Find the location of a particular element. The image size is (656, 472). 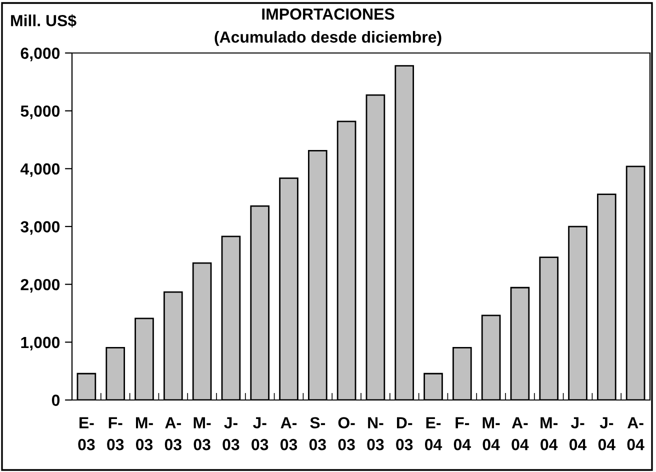

chart-title: IMPORTACIONES (Acumulado desde diciembre) is located at coordinates (328, 27).